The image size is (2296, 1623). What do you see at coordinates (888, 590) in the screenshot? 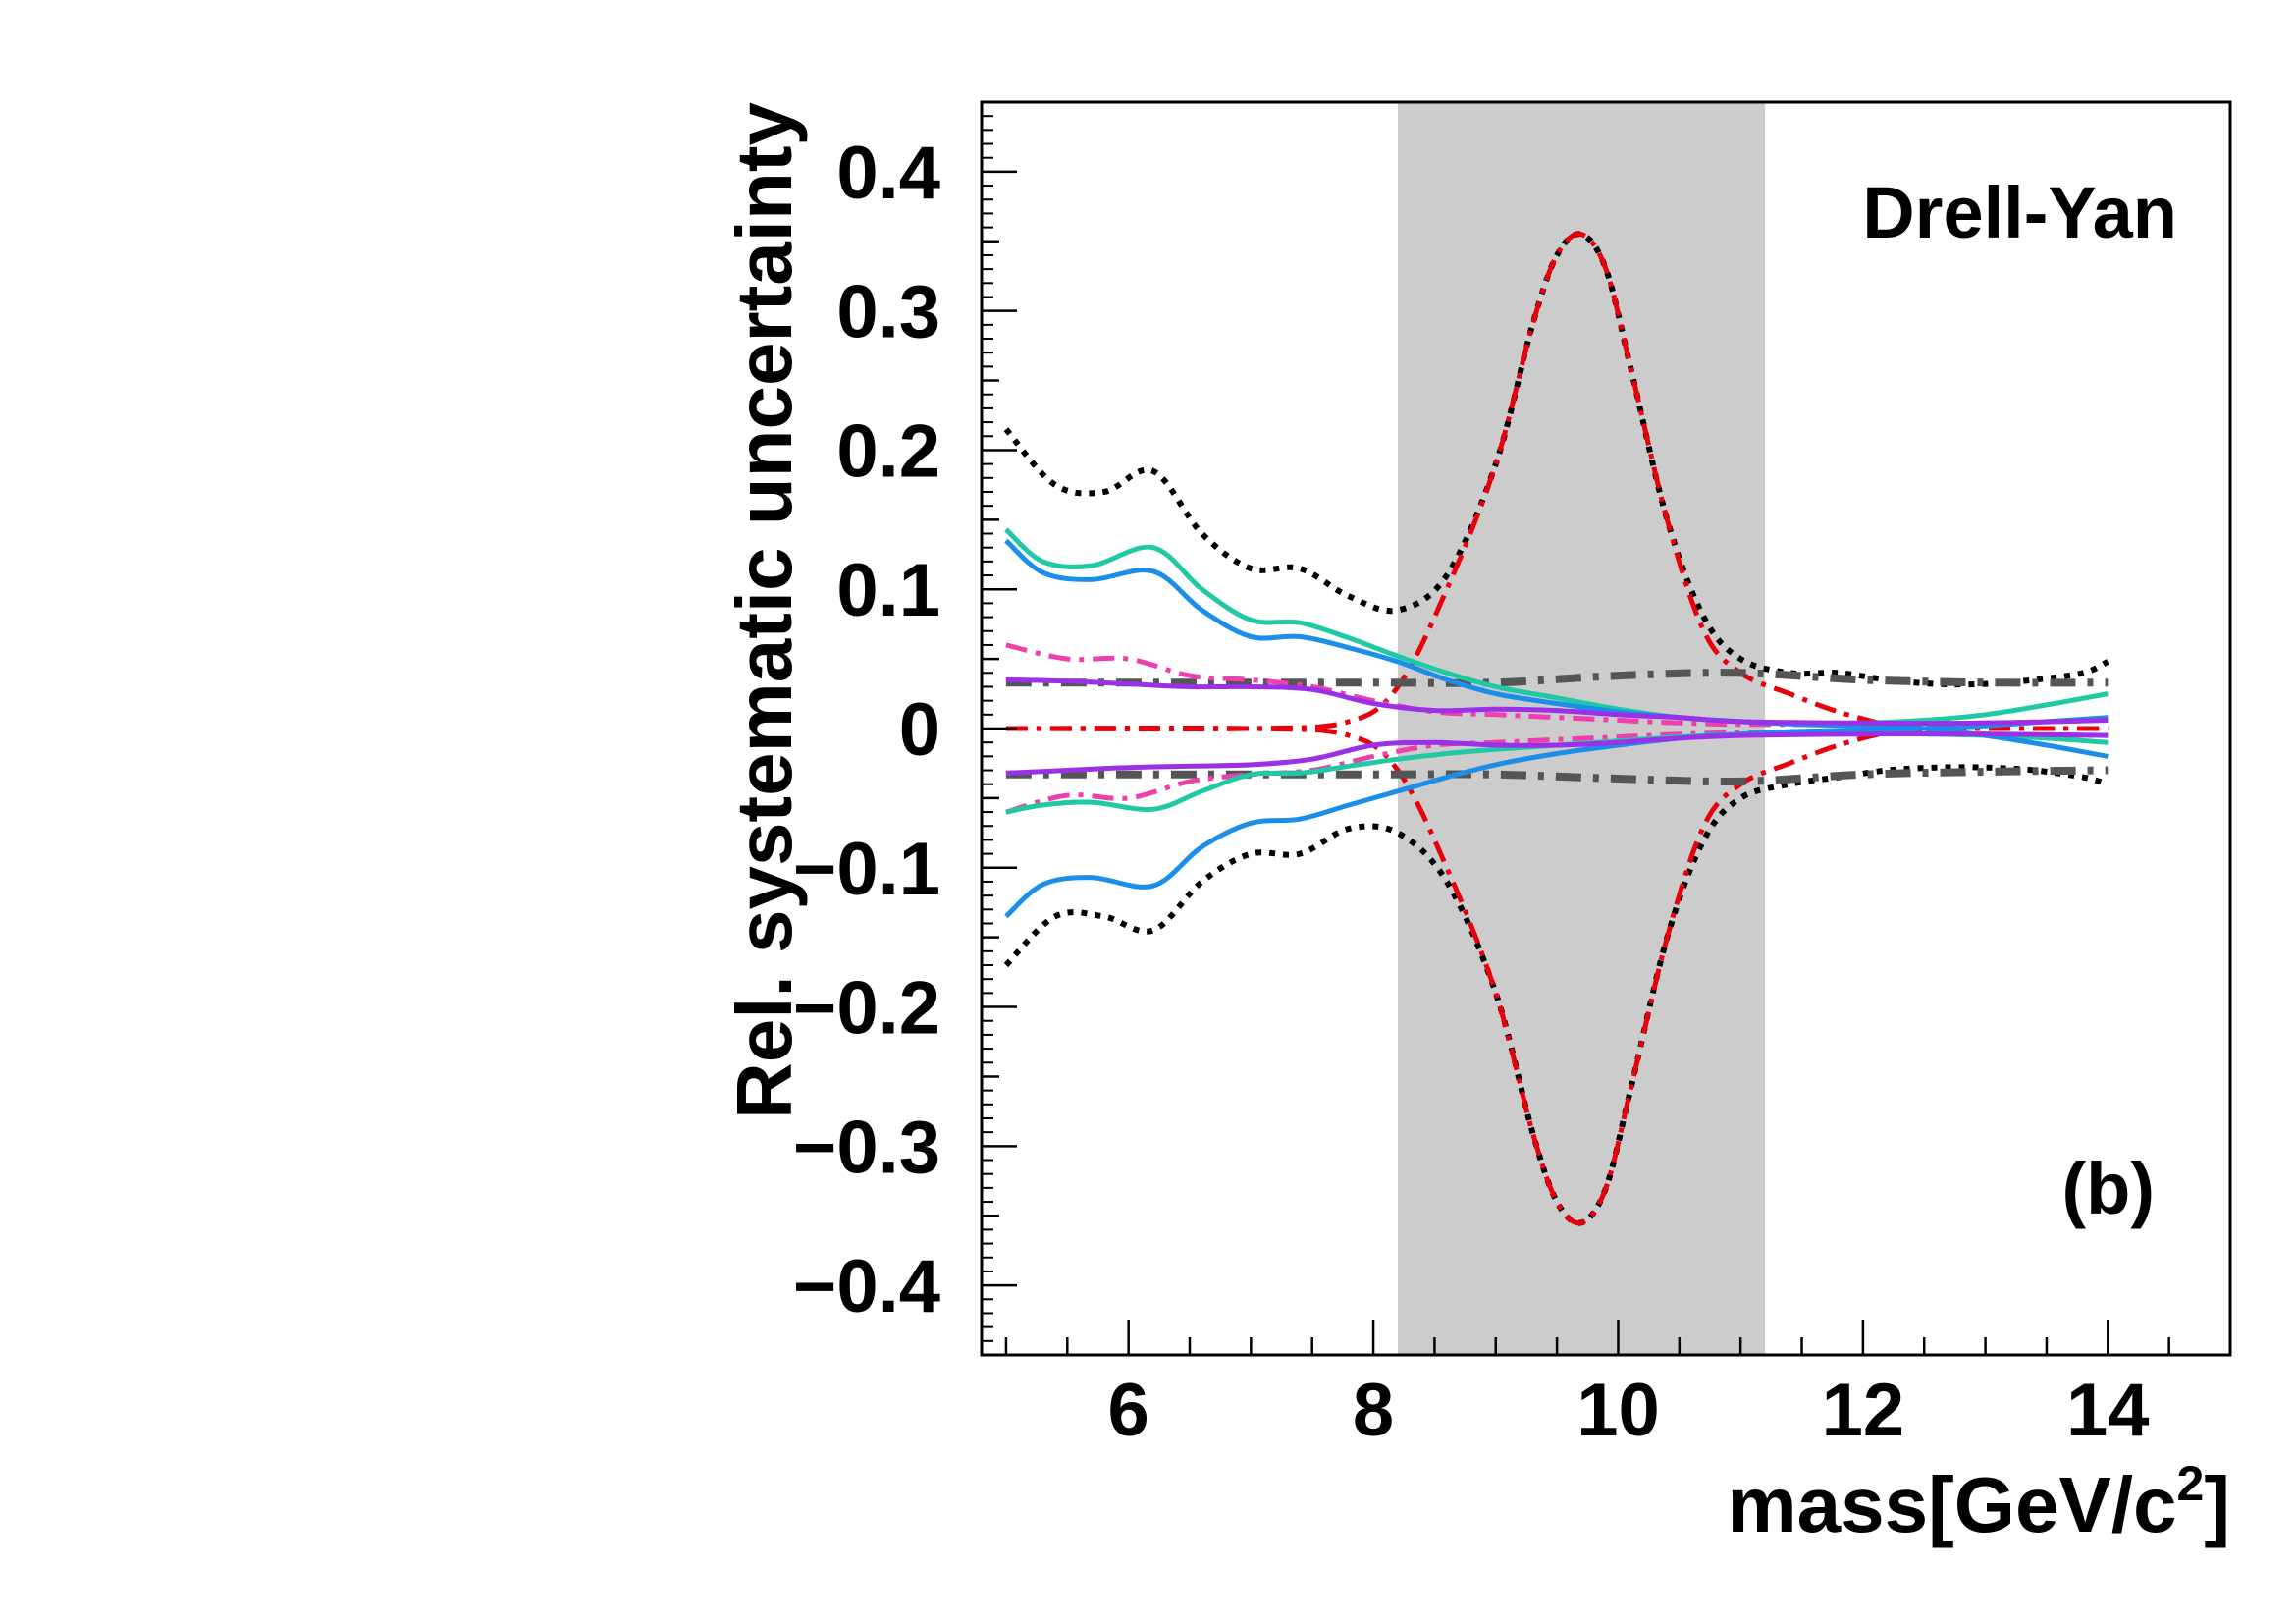
I see `y-tick-label: 0.1` at bounding box center [888, 590].